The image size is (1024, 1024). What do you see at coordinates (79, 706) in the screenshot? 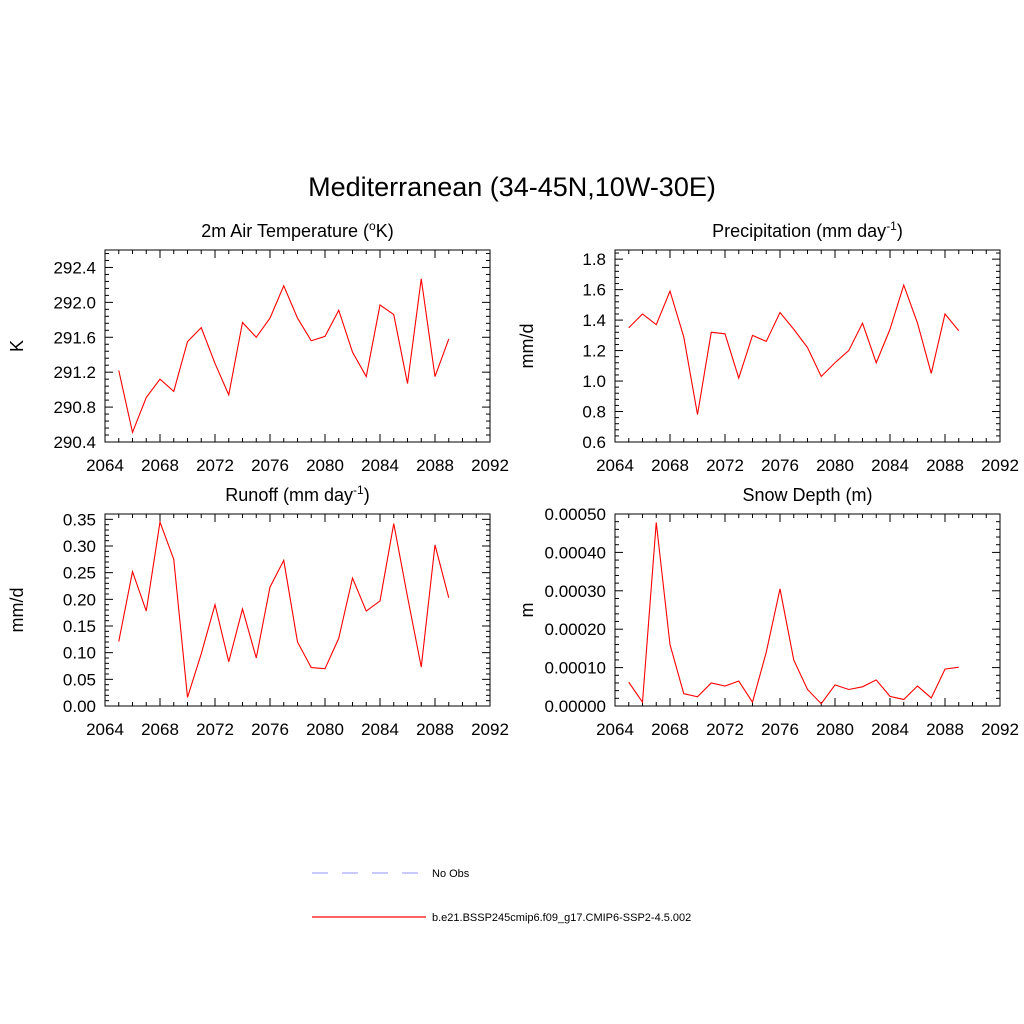
I see `y-tick-label: 0.00` at bounding box center [79, 706].